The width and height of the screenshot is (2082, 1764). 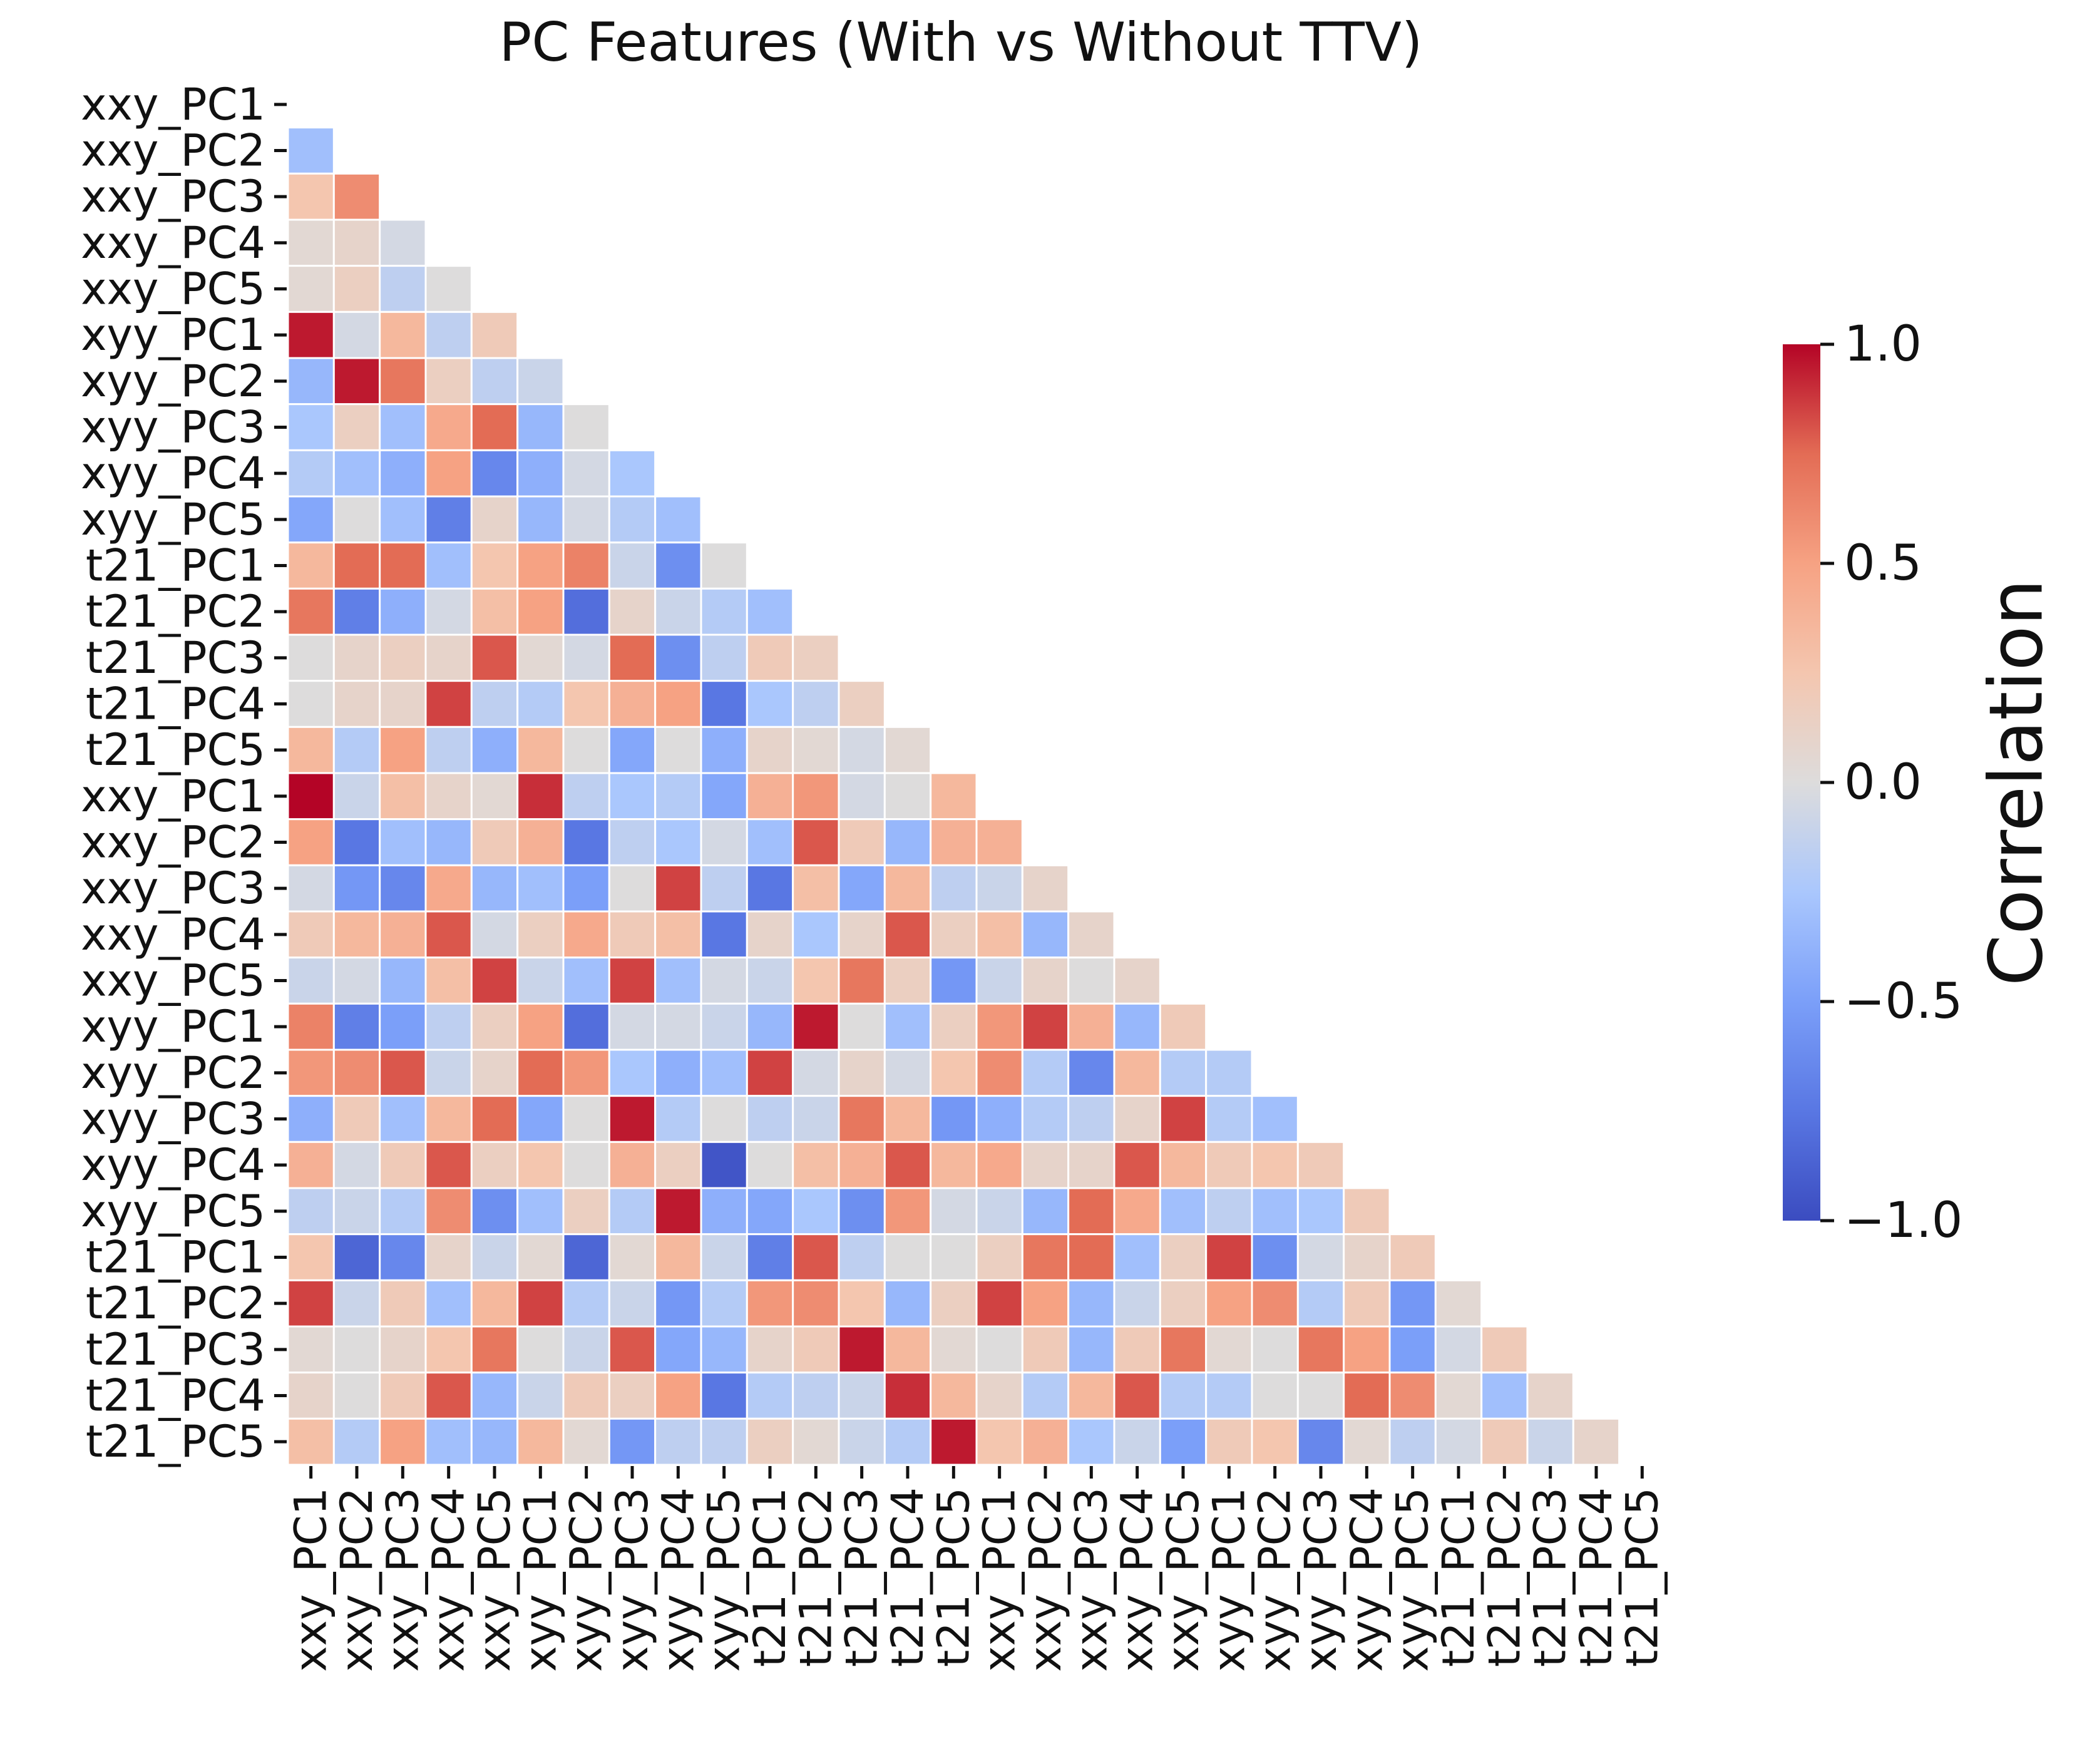 What do you see at coordinates (175, 1441) in the screenshot?
I see `y-tick-label: t21_PC5` at bounding box center [175, 1441].